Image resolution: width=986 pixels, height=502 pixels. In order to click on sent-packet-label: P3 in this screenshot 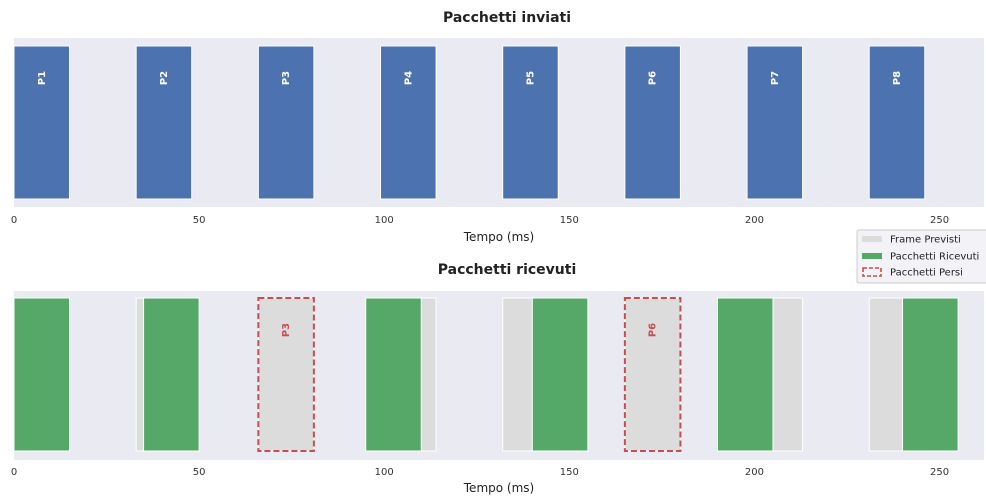, I will do `click(286, 78)`.